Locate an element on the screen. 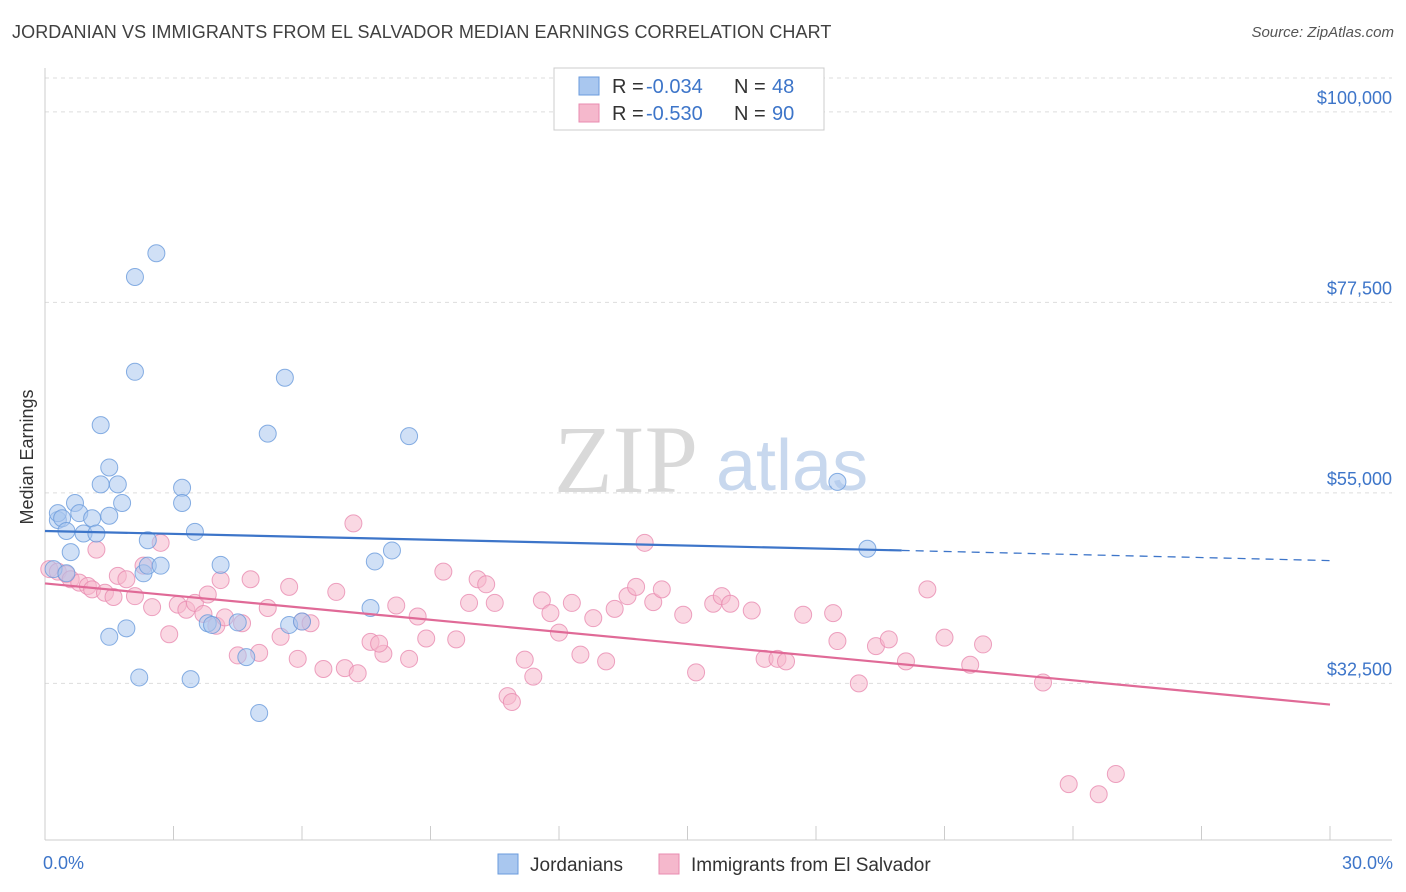 The width and height of the screenshot is (1406, 892). trend-line-jordanians-extension is located at coordinates (1116, 555).